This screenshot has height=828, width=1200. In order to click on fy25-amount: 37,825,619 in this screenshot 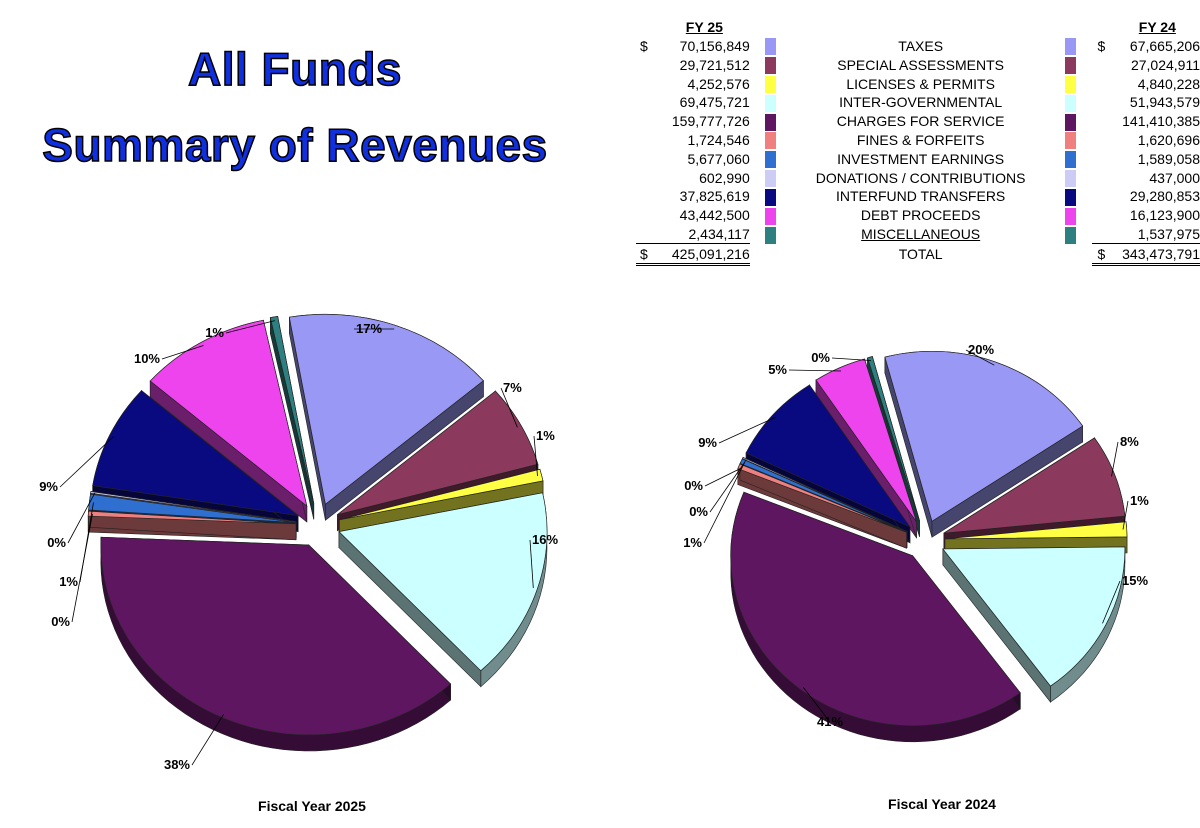, I will do `click(714, 196)`.